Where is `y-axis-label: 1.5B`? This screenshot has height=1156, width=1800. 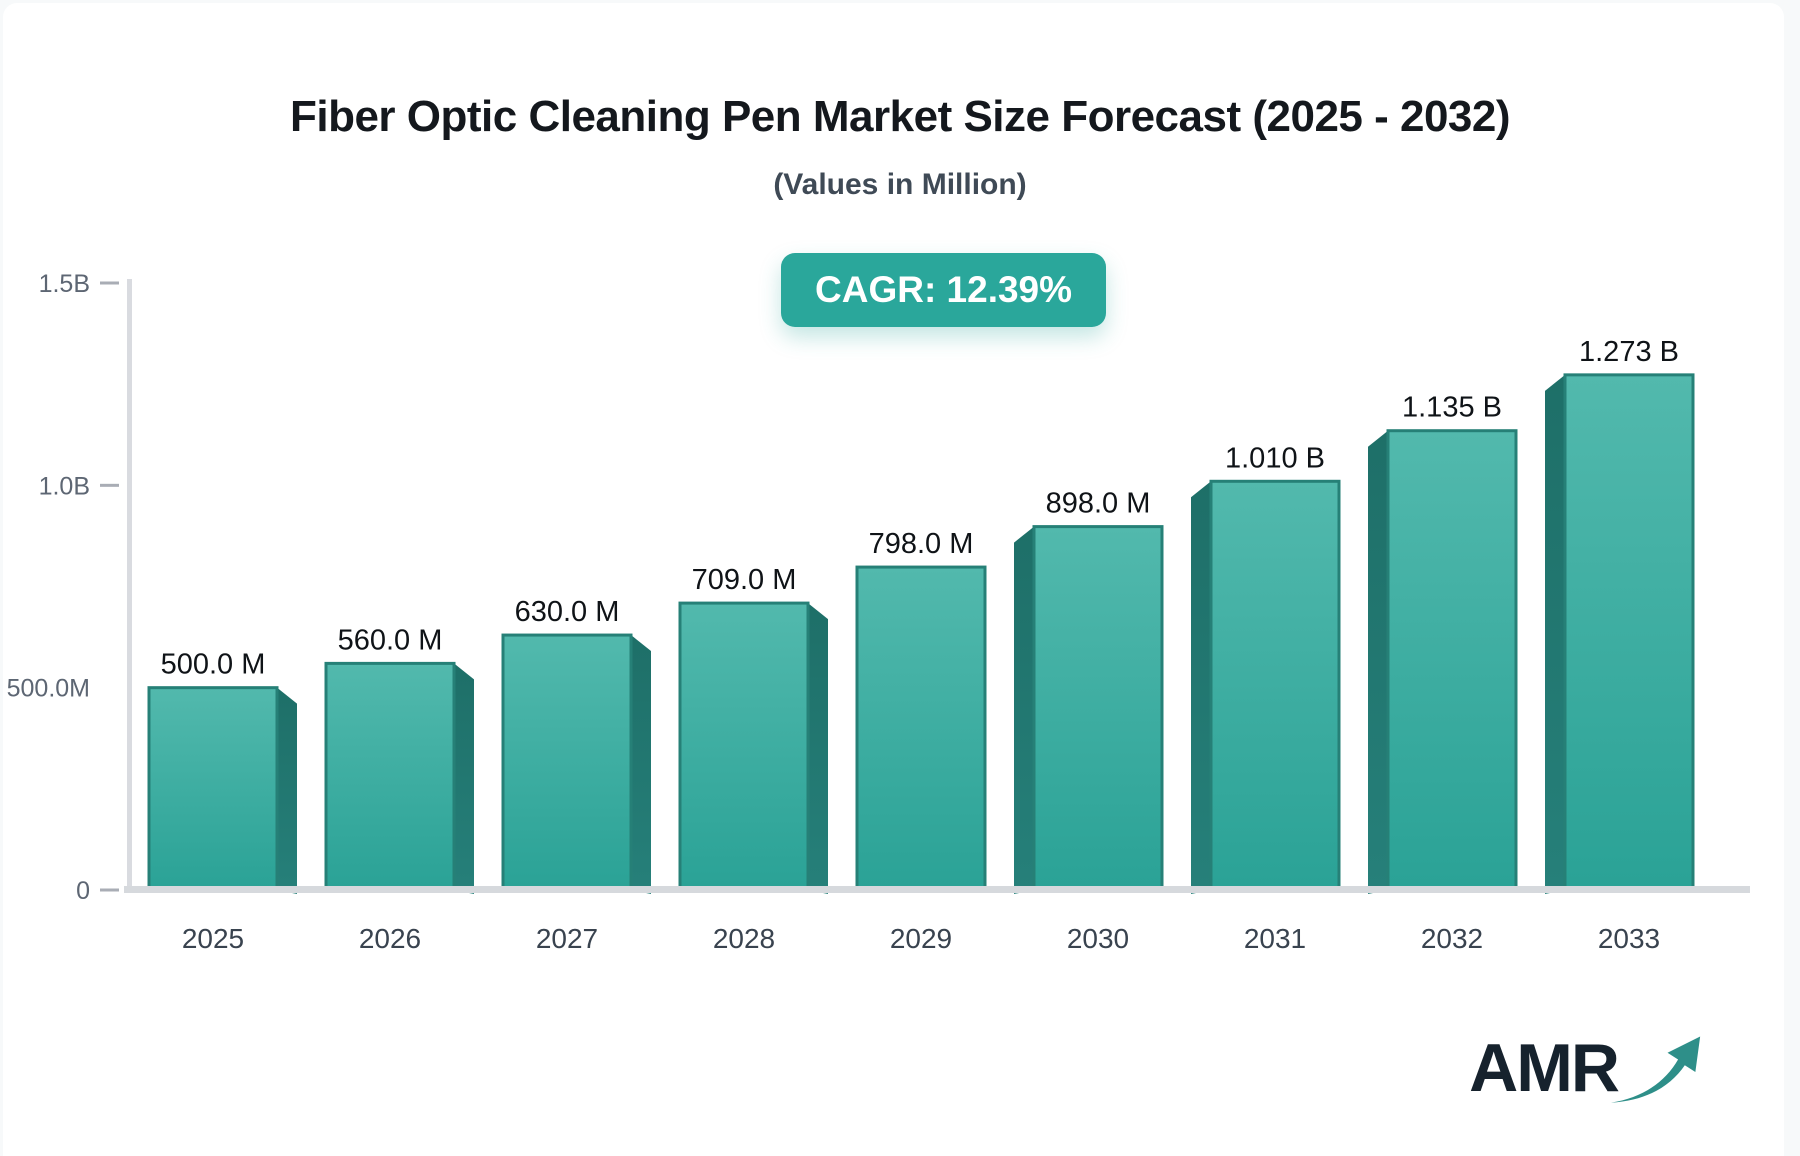 y-axis-label: 1.5B is located at coordinates (64, 284).